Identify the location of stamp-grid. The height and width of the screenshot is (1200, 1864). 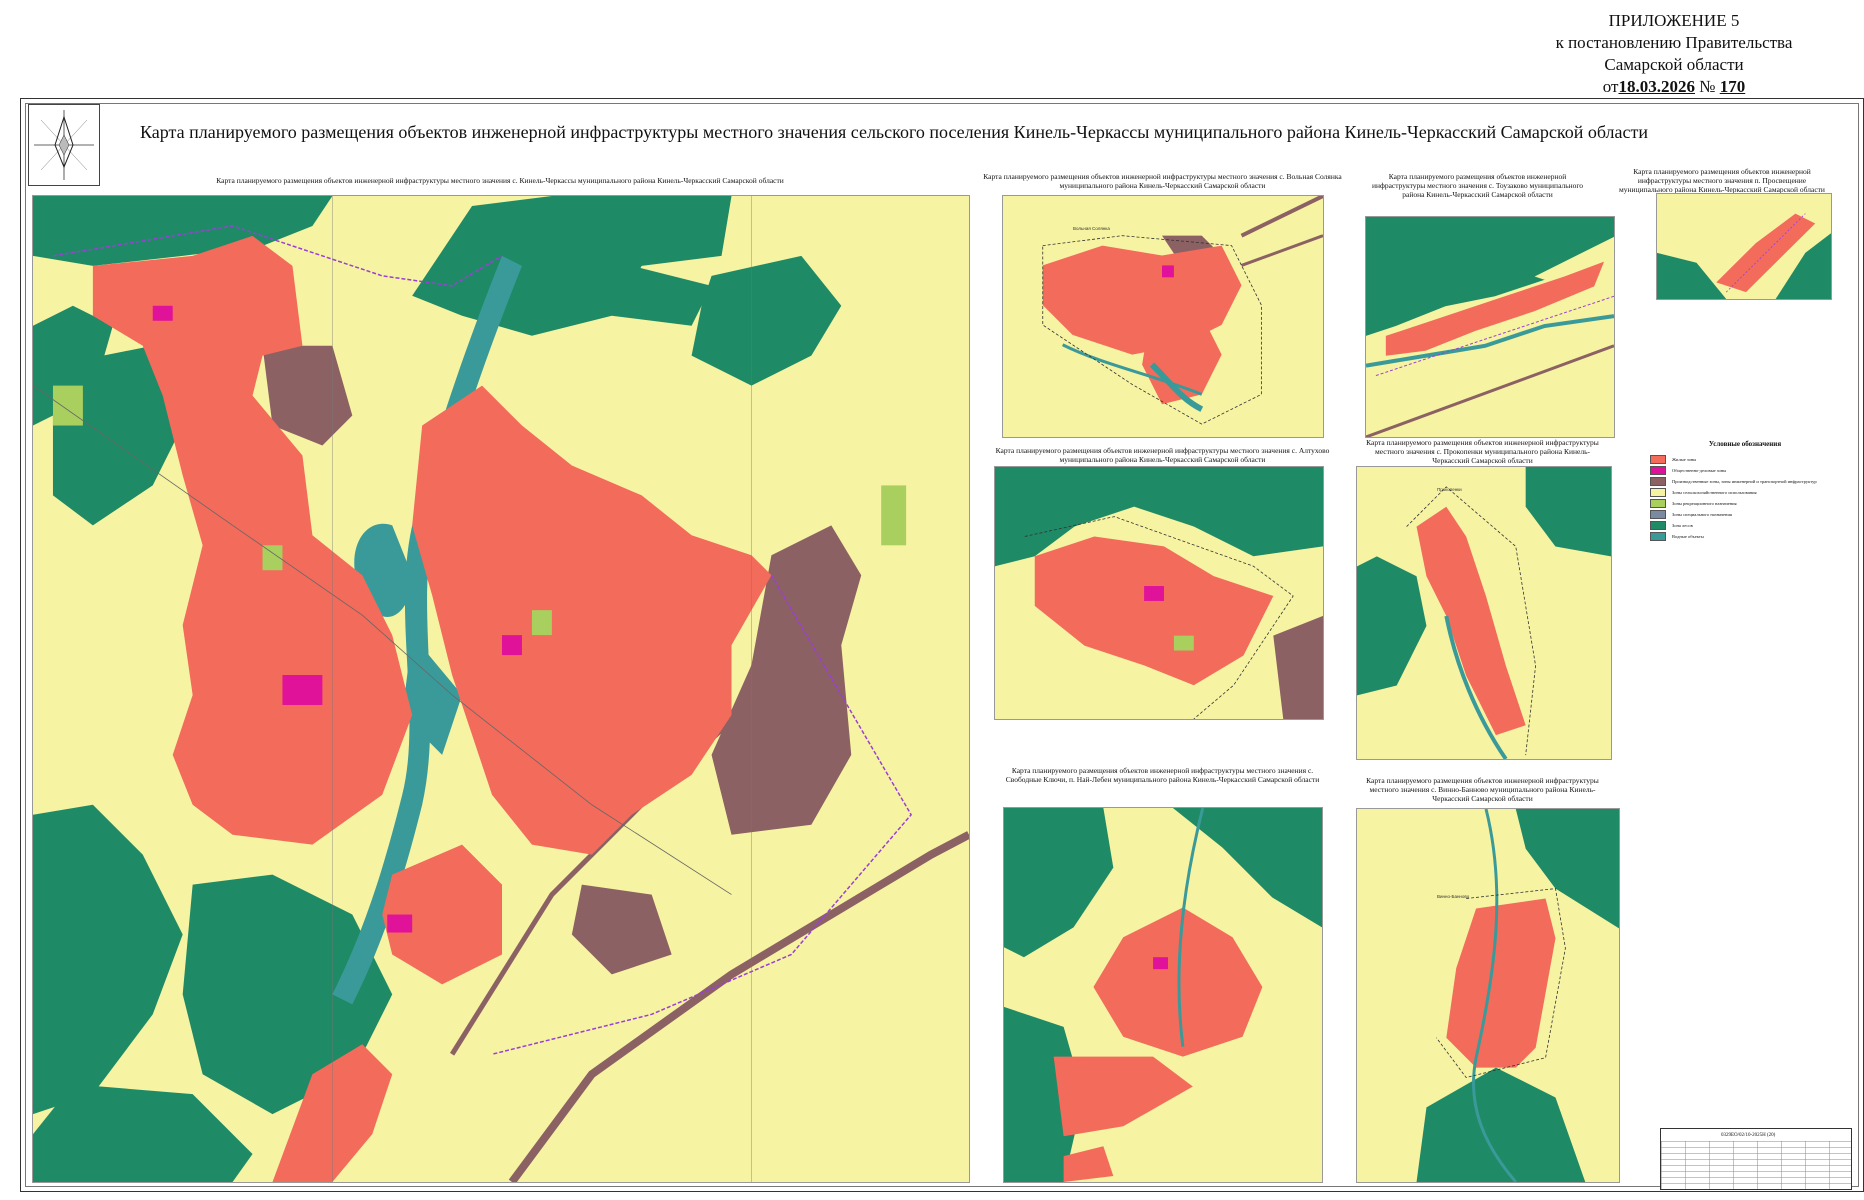
(1756, 1165).